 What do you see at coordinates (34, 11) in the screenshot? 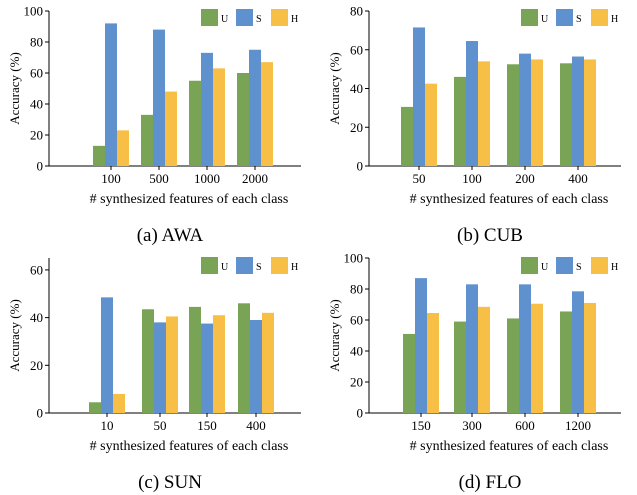
I see `y-tick-label: 100` at bounding box center [34, 11].